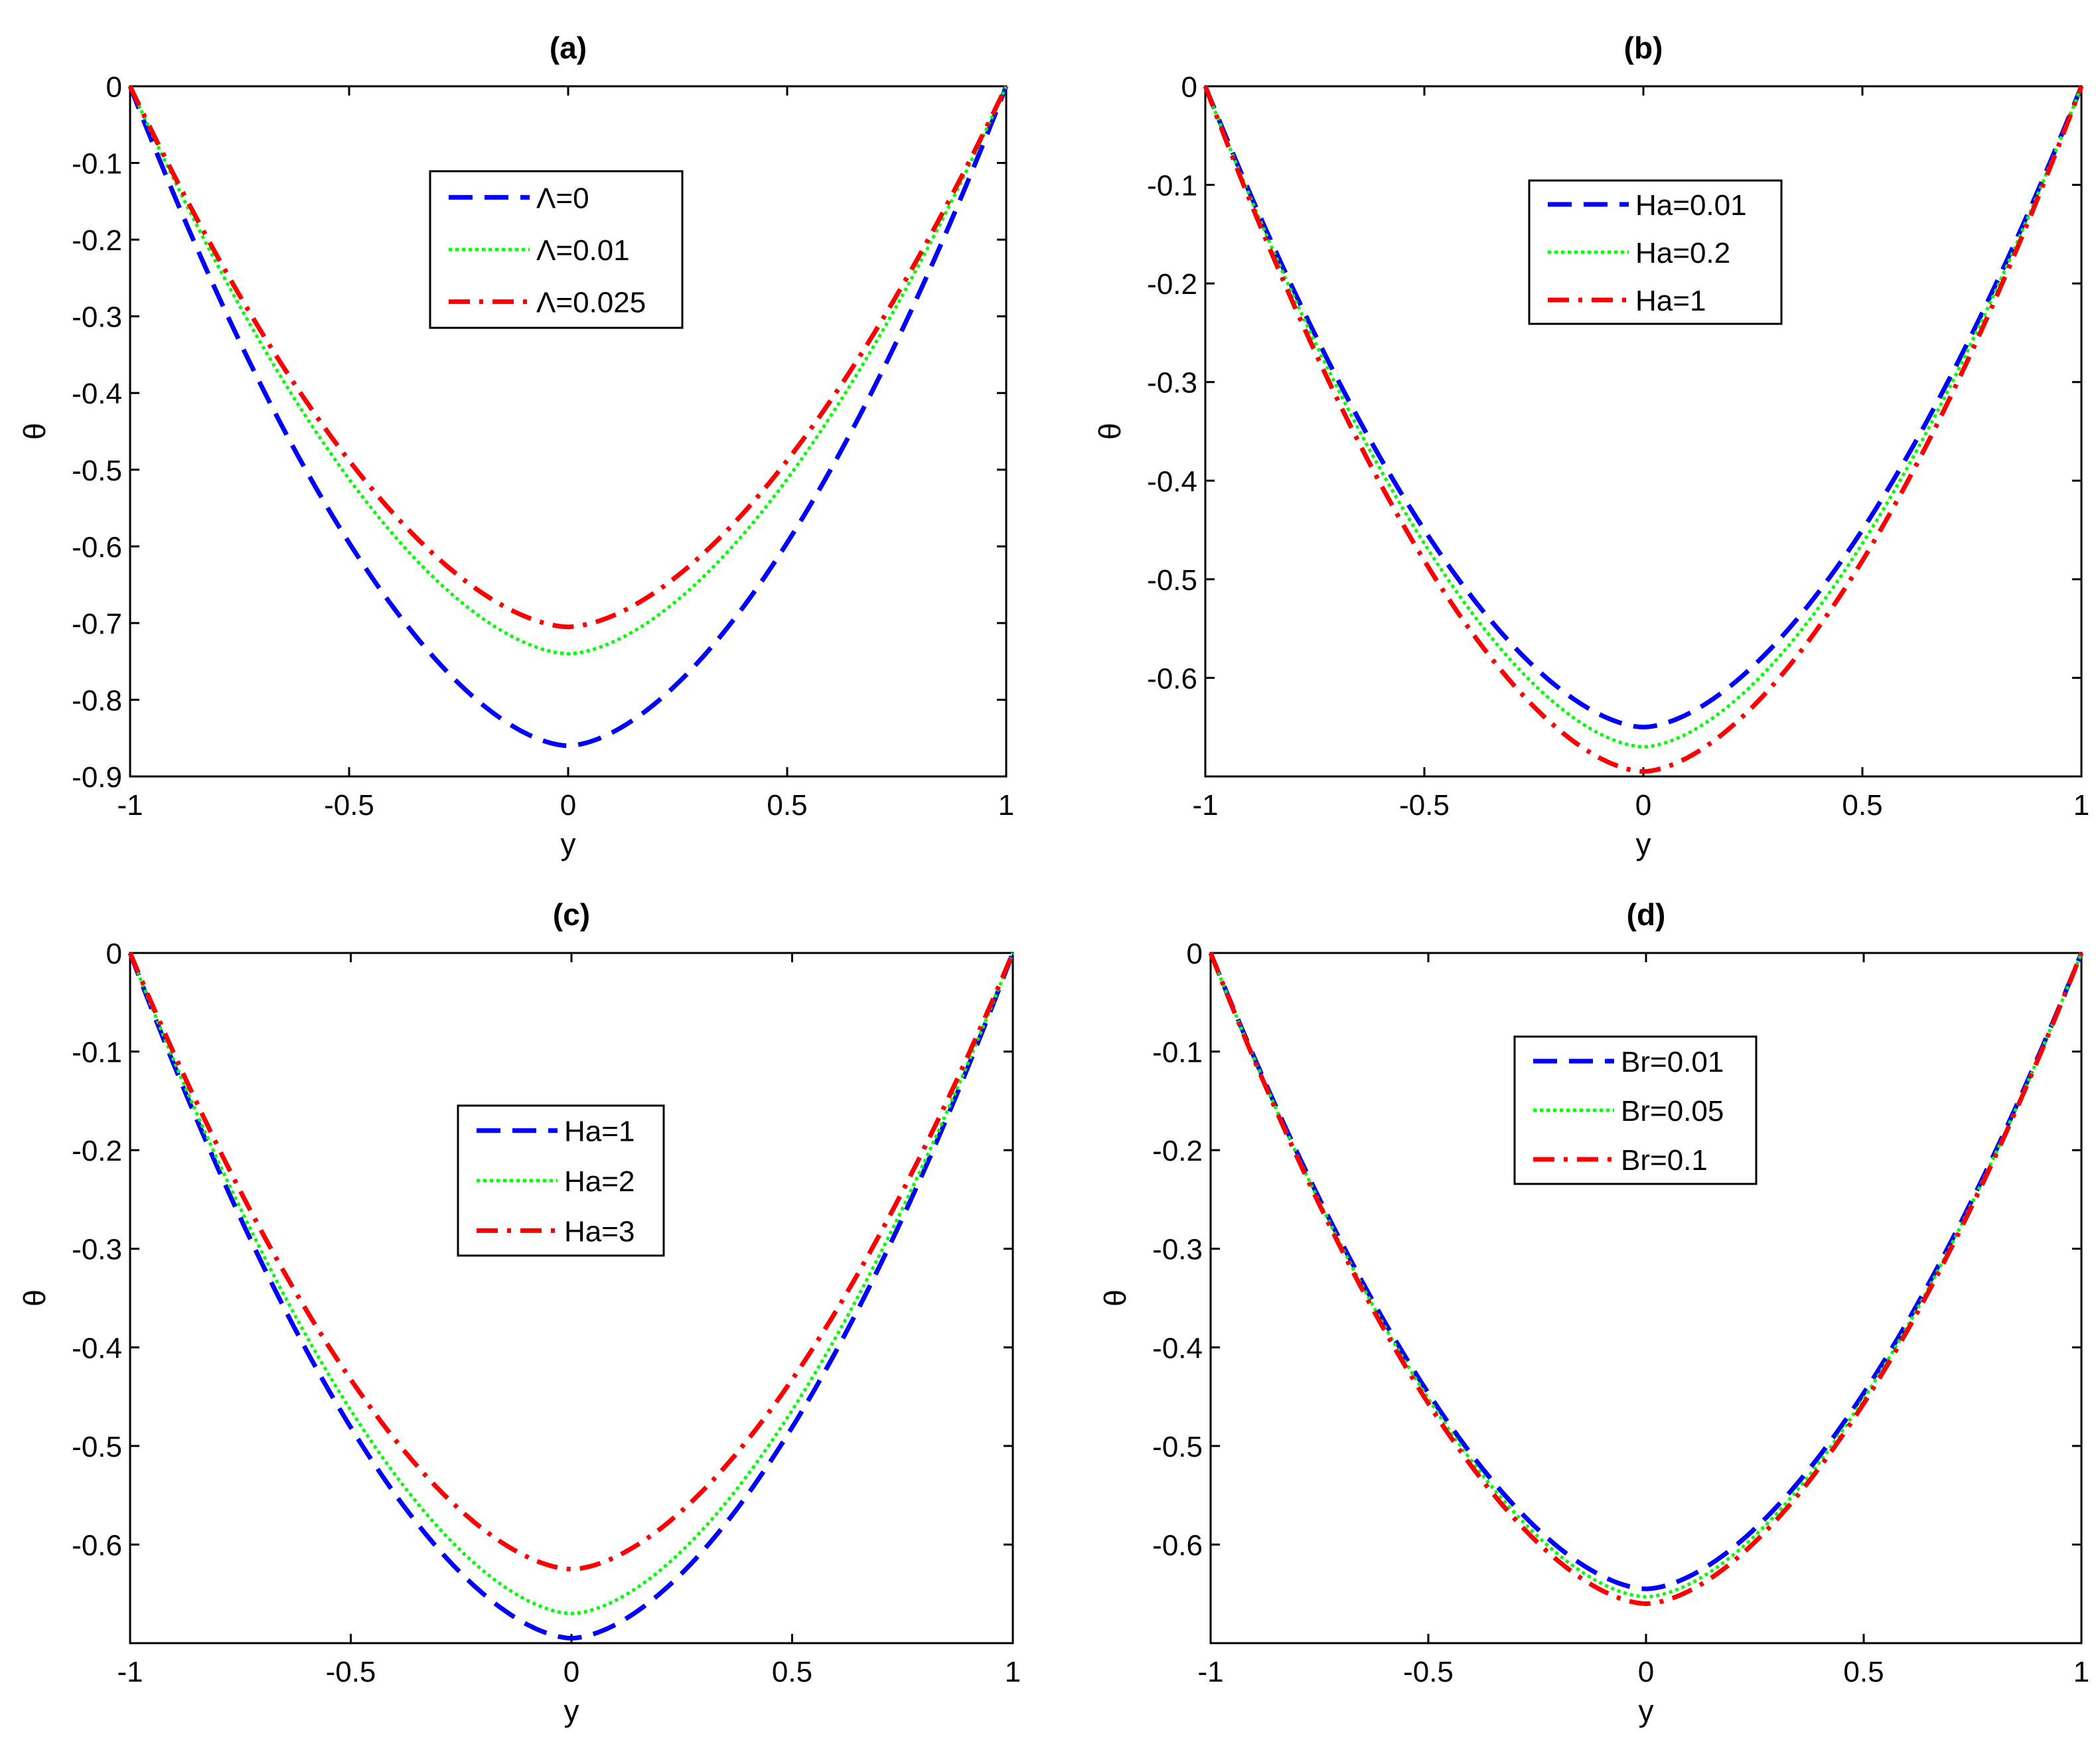 This screenshot has width=2100, height=1748. I want to click on legend-label-1: Br=0.05, so click(1673, 1111).